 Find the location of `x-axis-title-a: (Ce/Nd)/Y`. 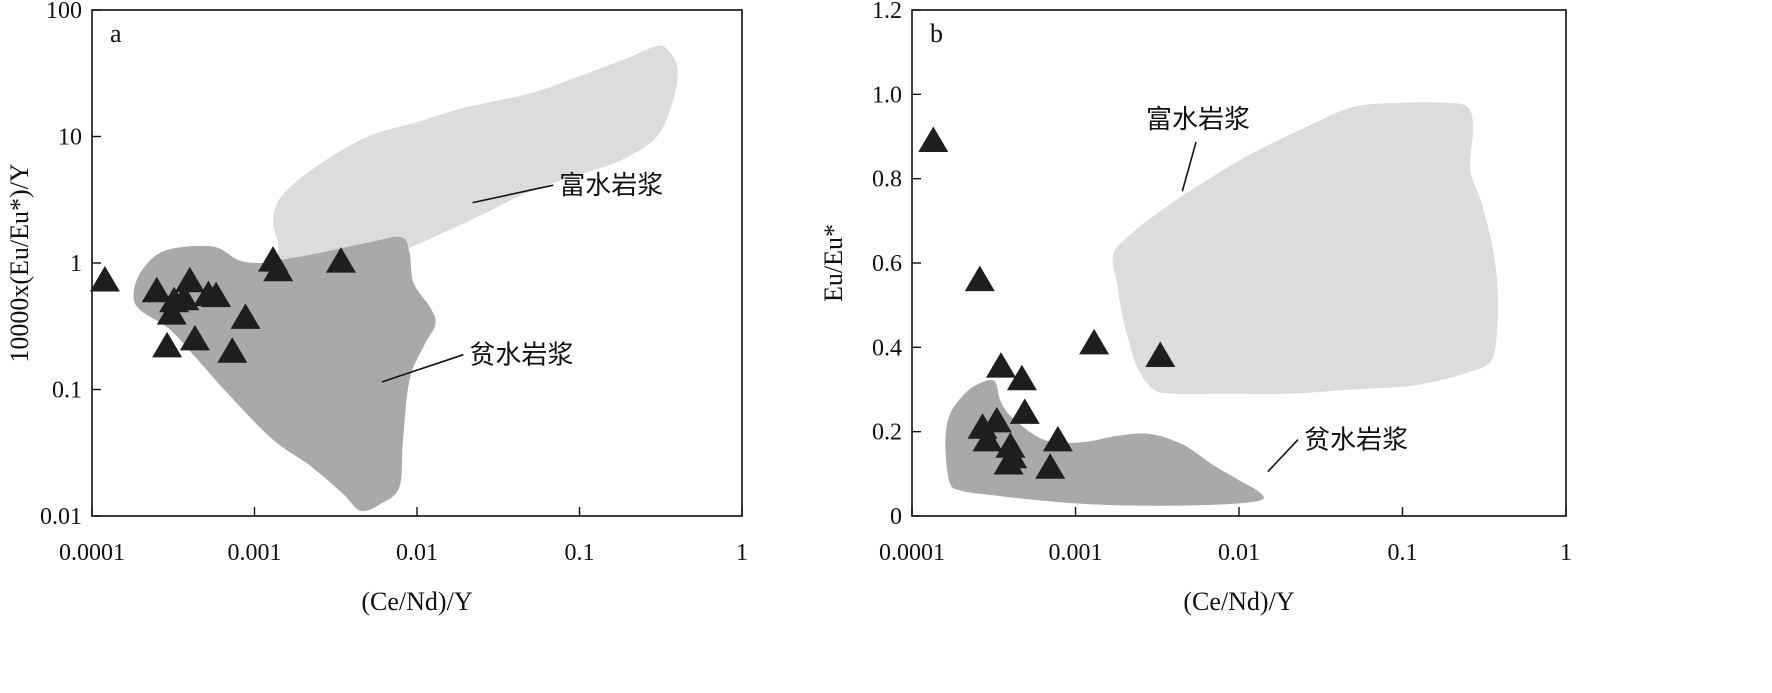

x-axis-title-a: (Ce/Nd)/Y is located at coordinates (416, 601).